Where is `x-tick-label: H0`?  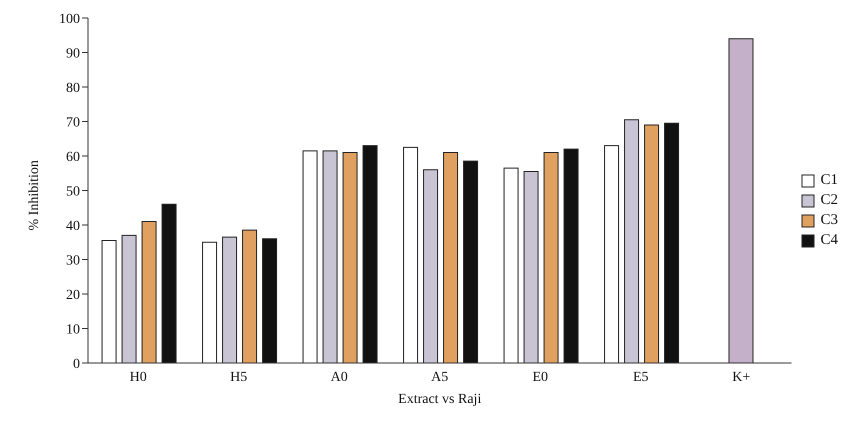 x-tick-label: H0 is located at coordinates (138, 377).